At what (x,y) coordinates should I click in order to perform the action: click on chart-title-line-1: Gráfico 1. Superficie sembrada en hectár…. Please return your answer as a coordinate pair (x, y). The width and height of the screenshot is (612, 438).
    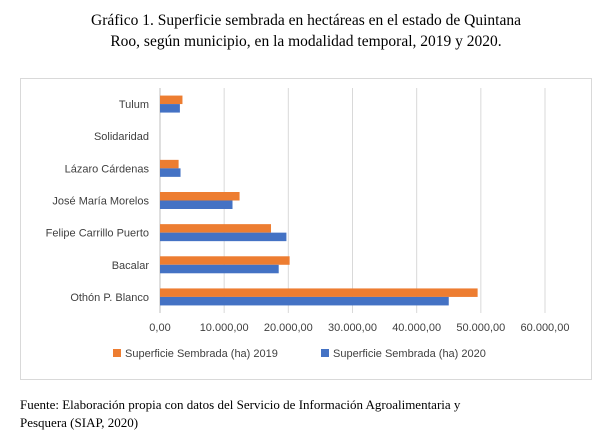
    Looking at the image, I should click on (306, 20).